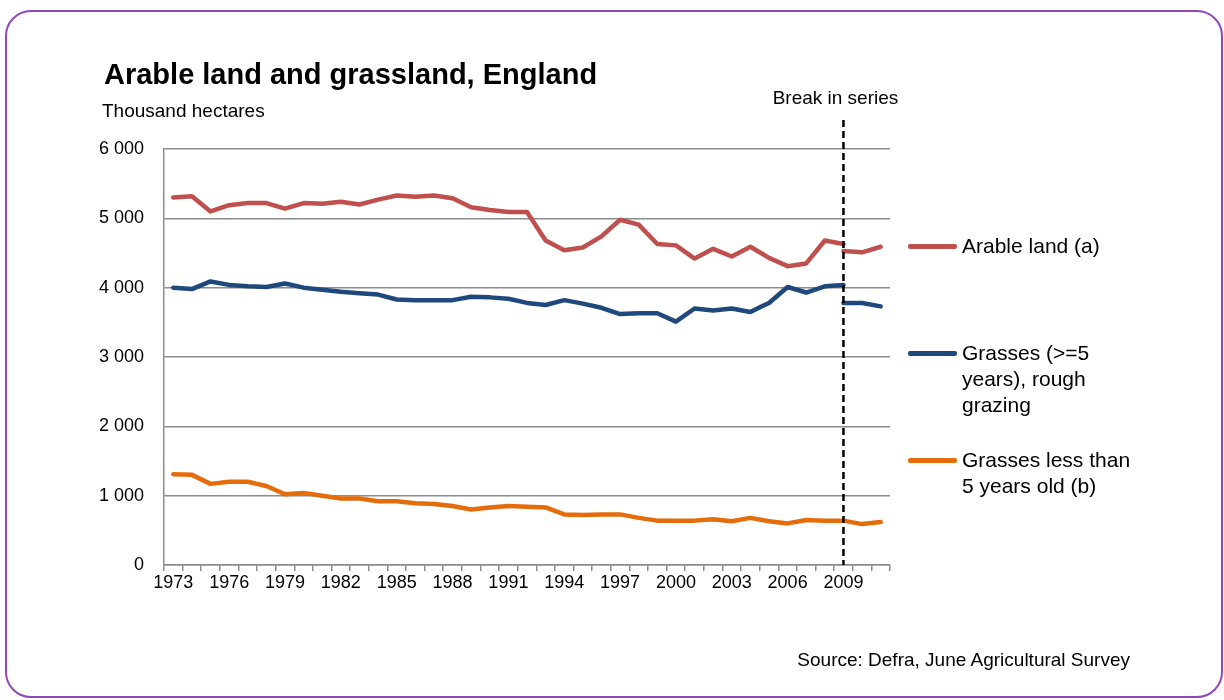 The height and width of the screenshot is (700, 1224). What do you see at coordinates (963, 660) in the screenshot?
I see `source-note: Source: Defra, June Agricultural Survey` at bounding box center [963, 660].